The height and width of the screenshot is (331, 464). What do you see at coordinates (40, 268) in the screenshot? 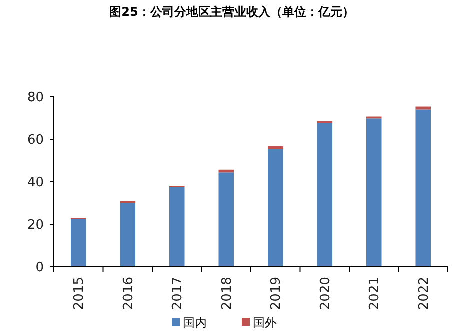
I see `y-tick-label: 0` at bounding box center [40, 268].